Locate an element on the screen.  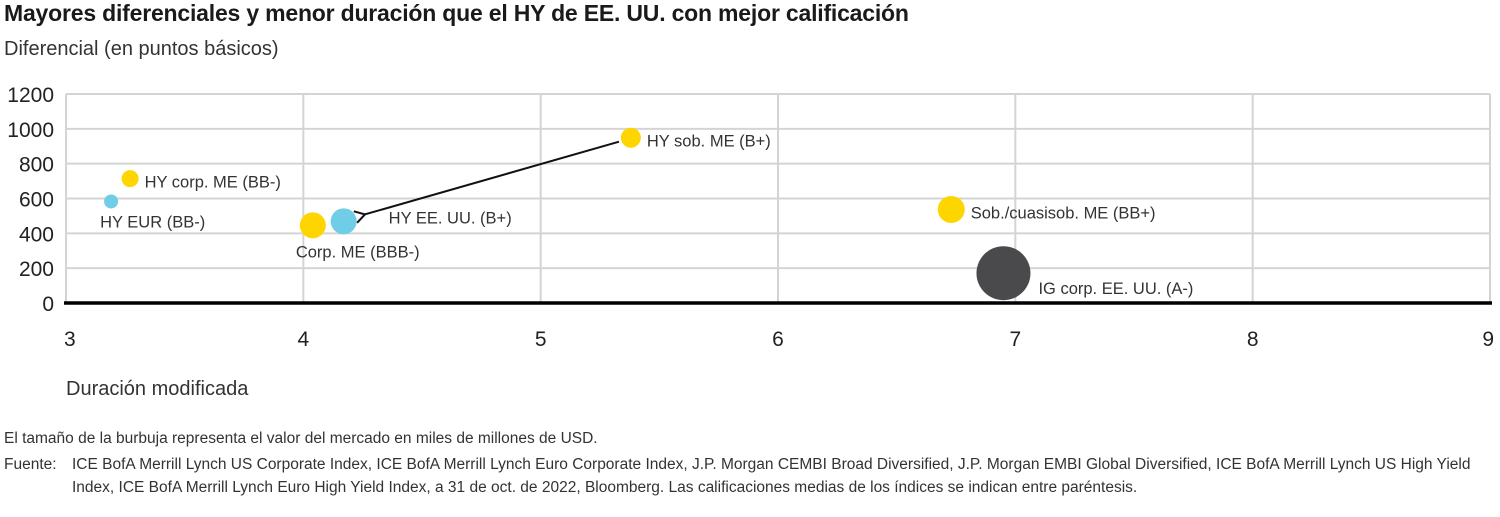
y-tick-label: 0 is located at coordinates (48, 304).